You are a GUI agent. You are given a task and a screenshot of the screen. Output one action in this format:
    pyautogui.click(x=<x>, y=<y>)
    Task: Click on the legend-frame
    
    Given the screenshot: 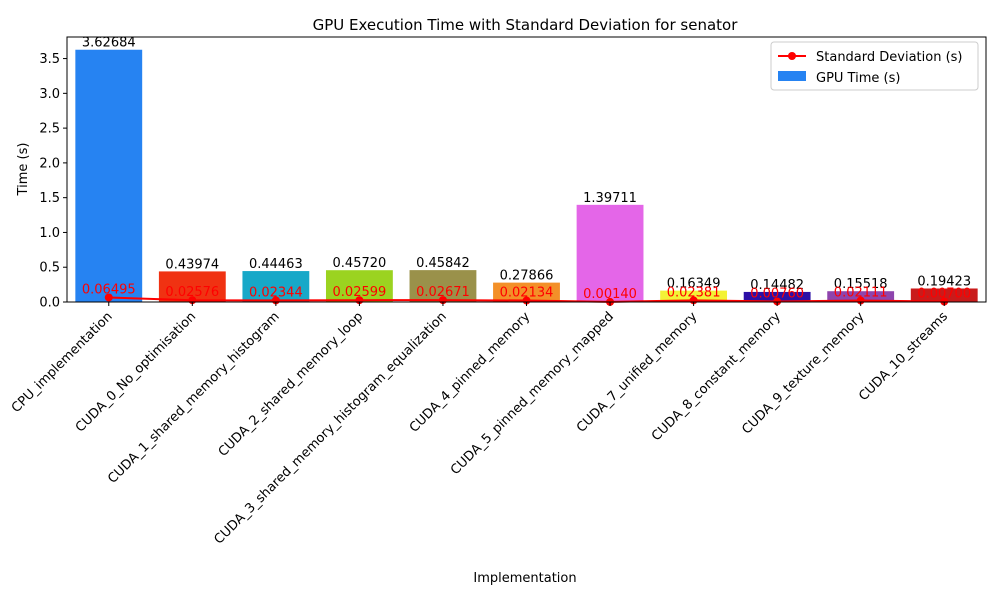 What is the action you would take?
    pyautogui.click(x=874, y=66)
    